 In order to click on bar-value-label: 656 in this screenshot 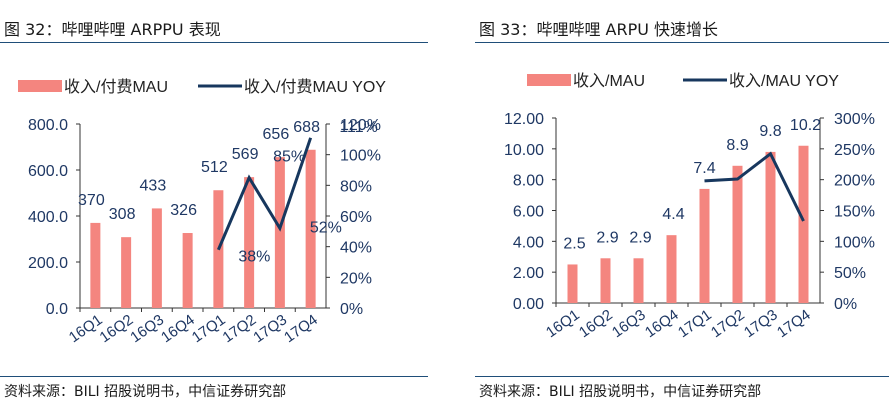, I will do `click(276, 134)`.